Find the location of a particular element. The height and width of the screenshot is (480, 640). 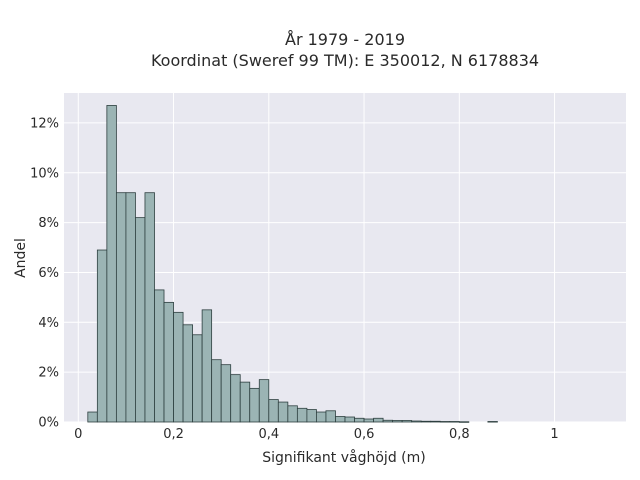

y-tick-label: 10% is located at coordinates (44, 173).